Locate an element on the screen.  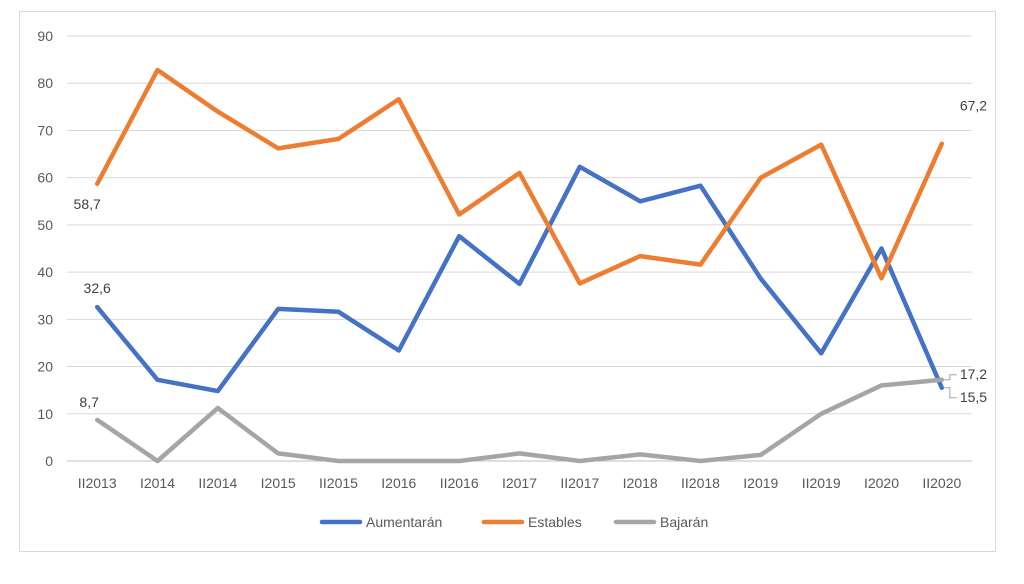
x-tick-label: II2016 is located at coordinates (459, 483).